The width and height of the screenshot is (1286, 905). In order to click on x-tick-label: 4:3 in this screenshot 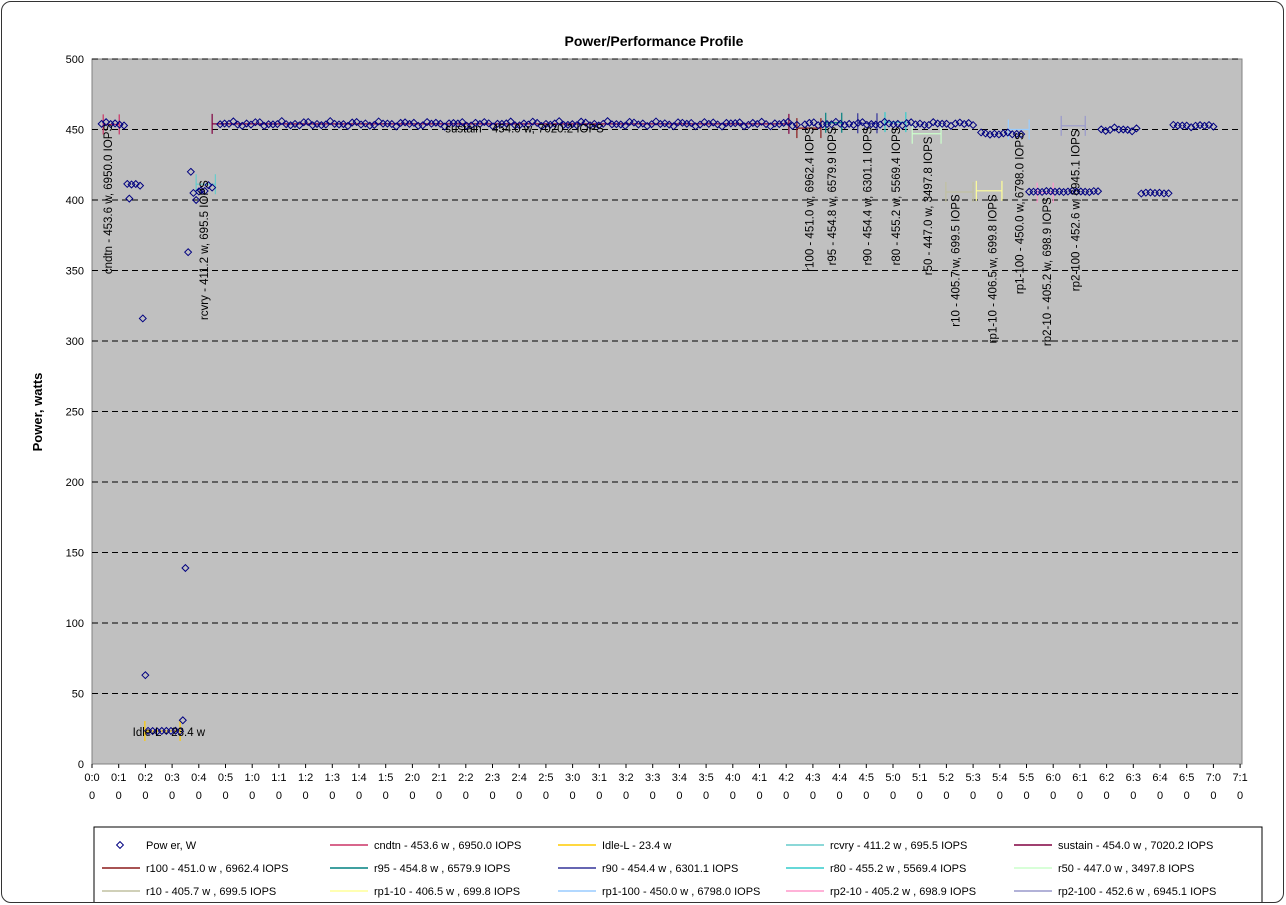, I will do `click(812, 778)`.